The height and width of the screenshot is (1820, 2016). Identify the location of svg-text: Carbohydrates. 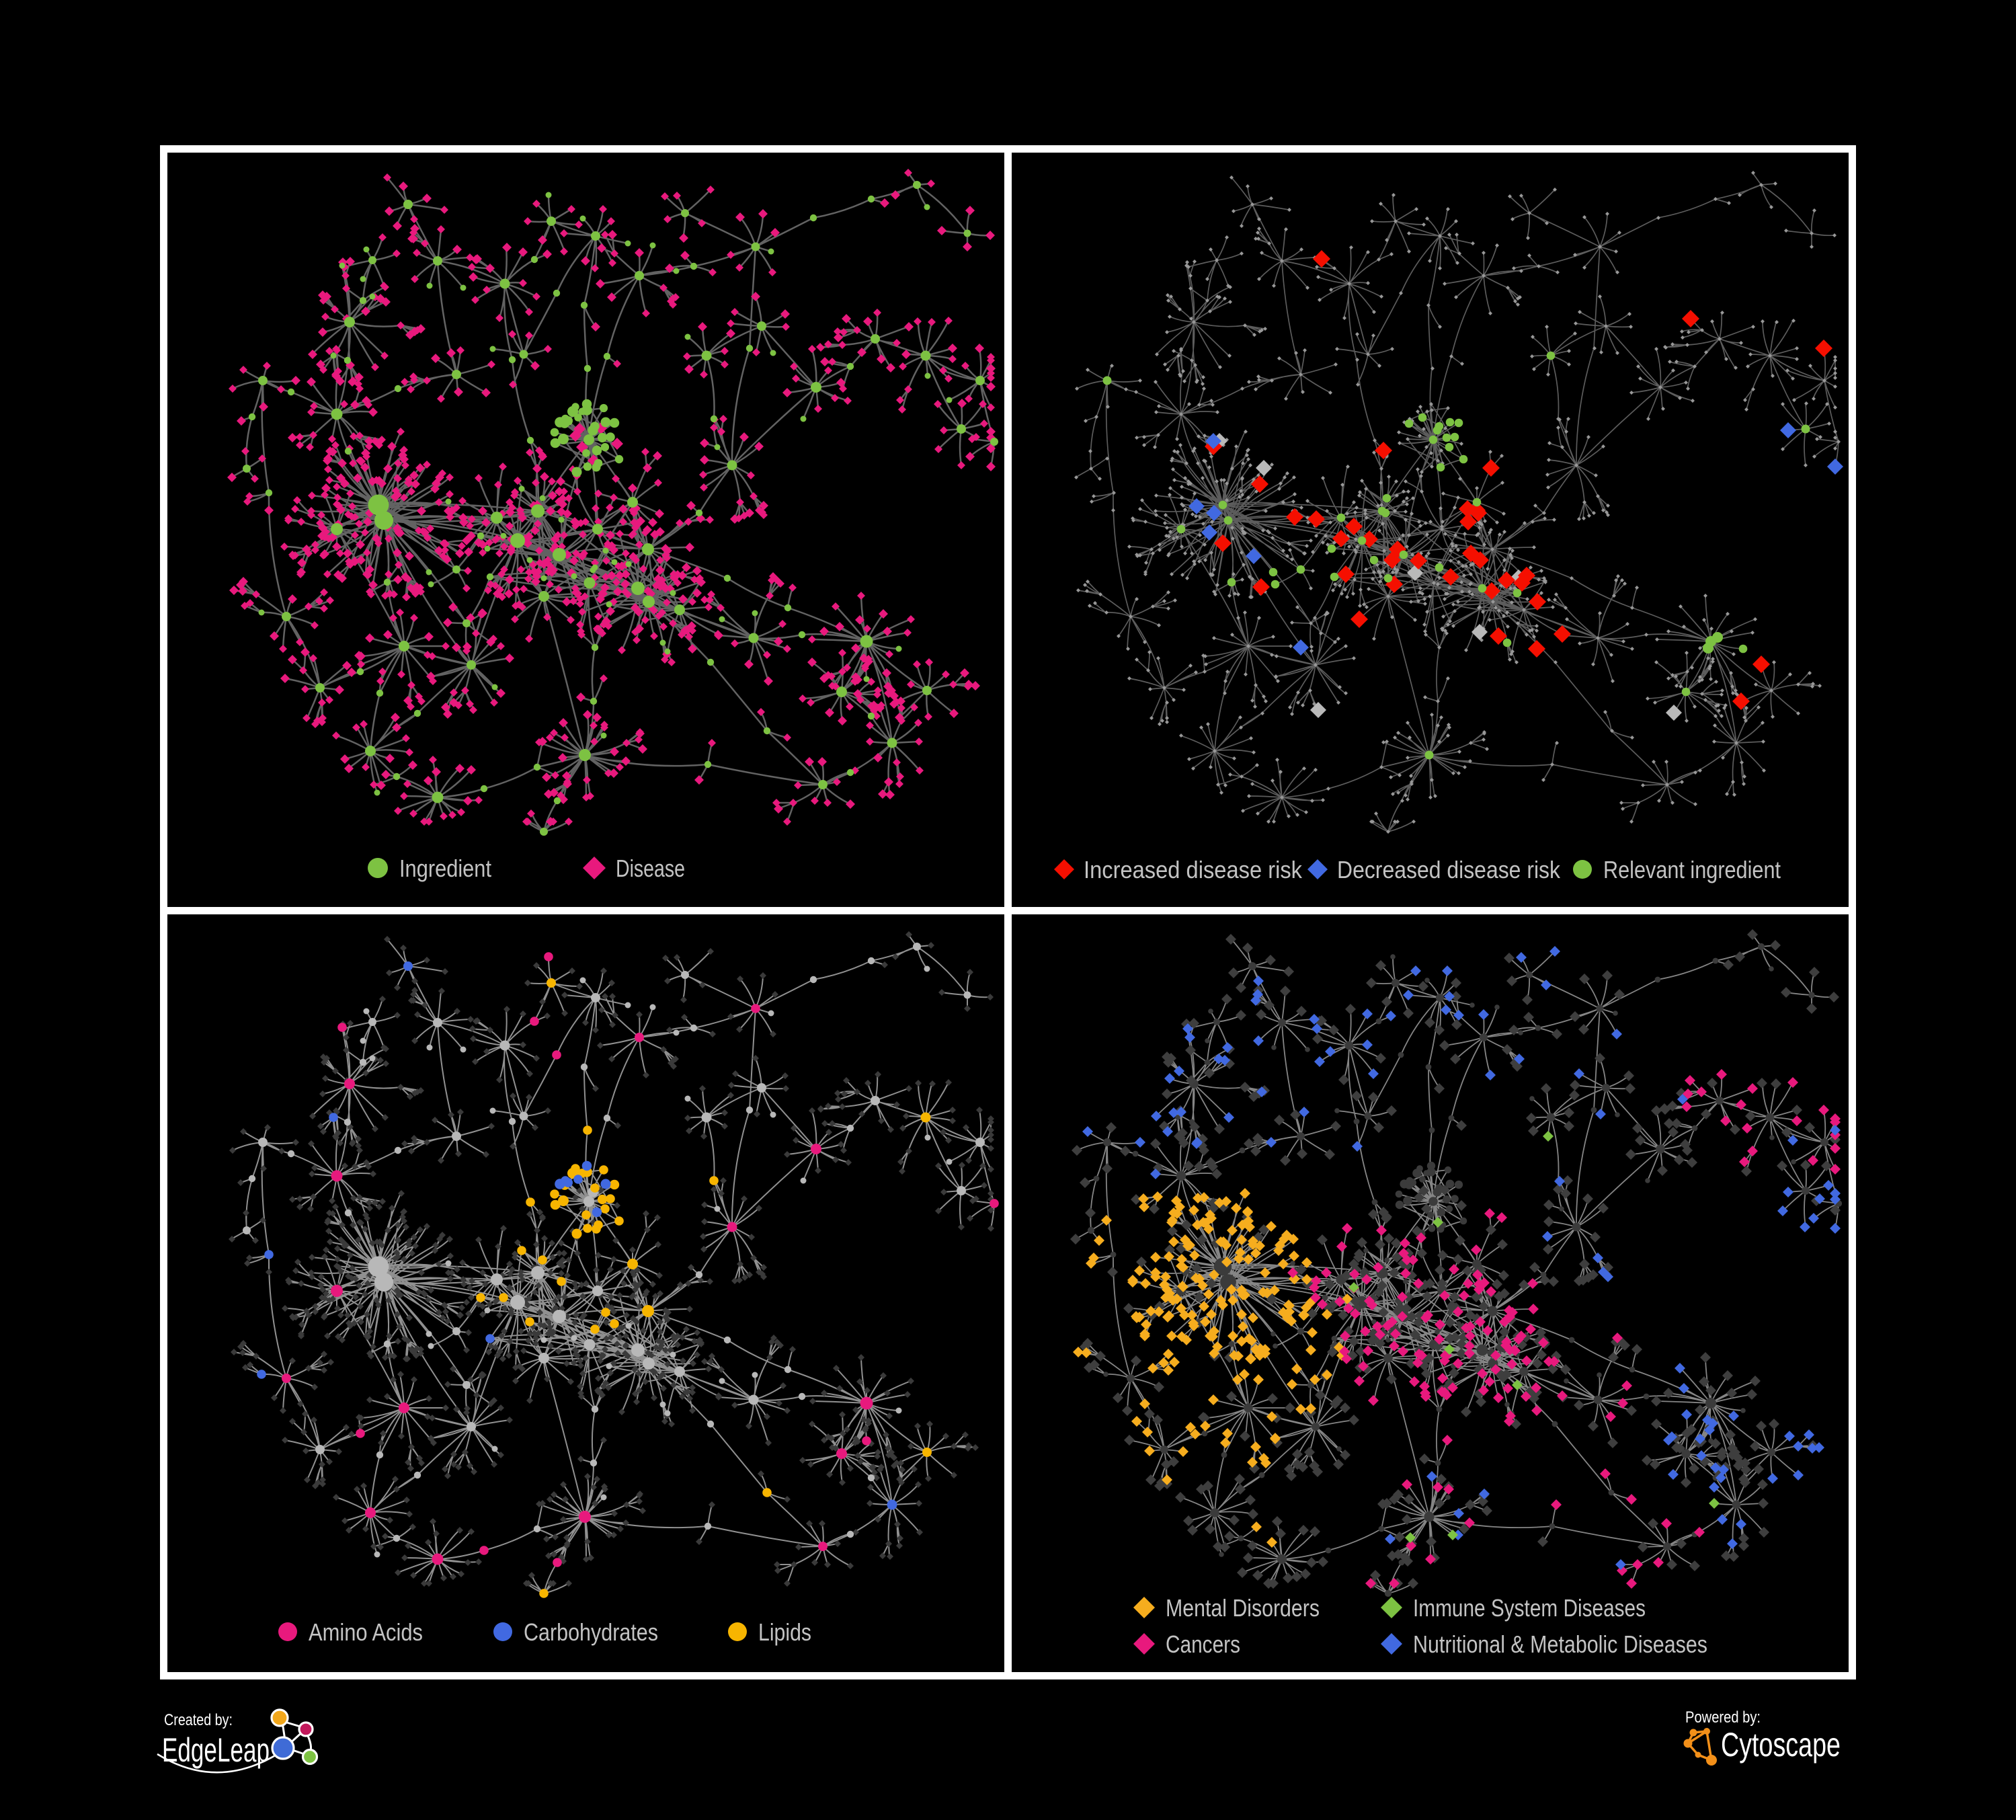
(591, 1632).